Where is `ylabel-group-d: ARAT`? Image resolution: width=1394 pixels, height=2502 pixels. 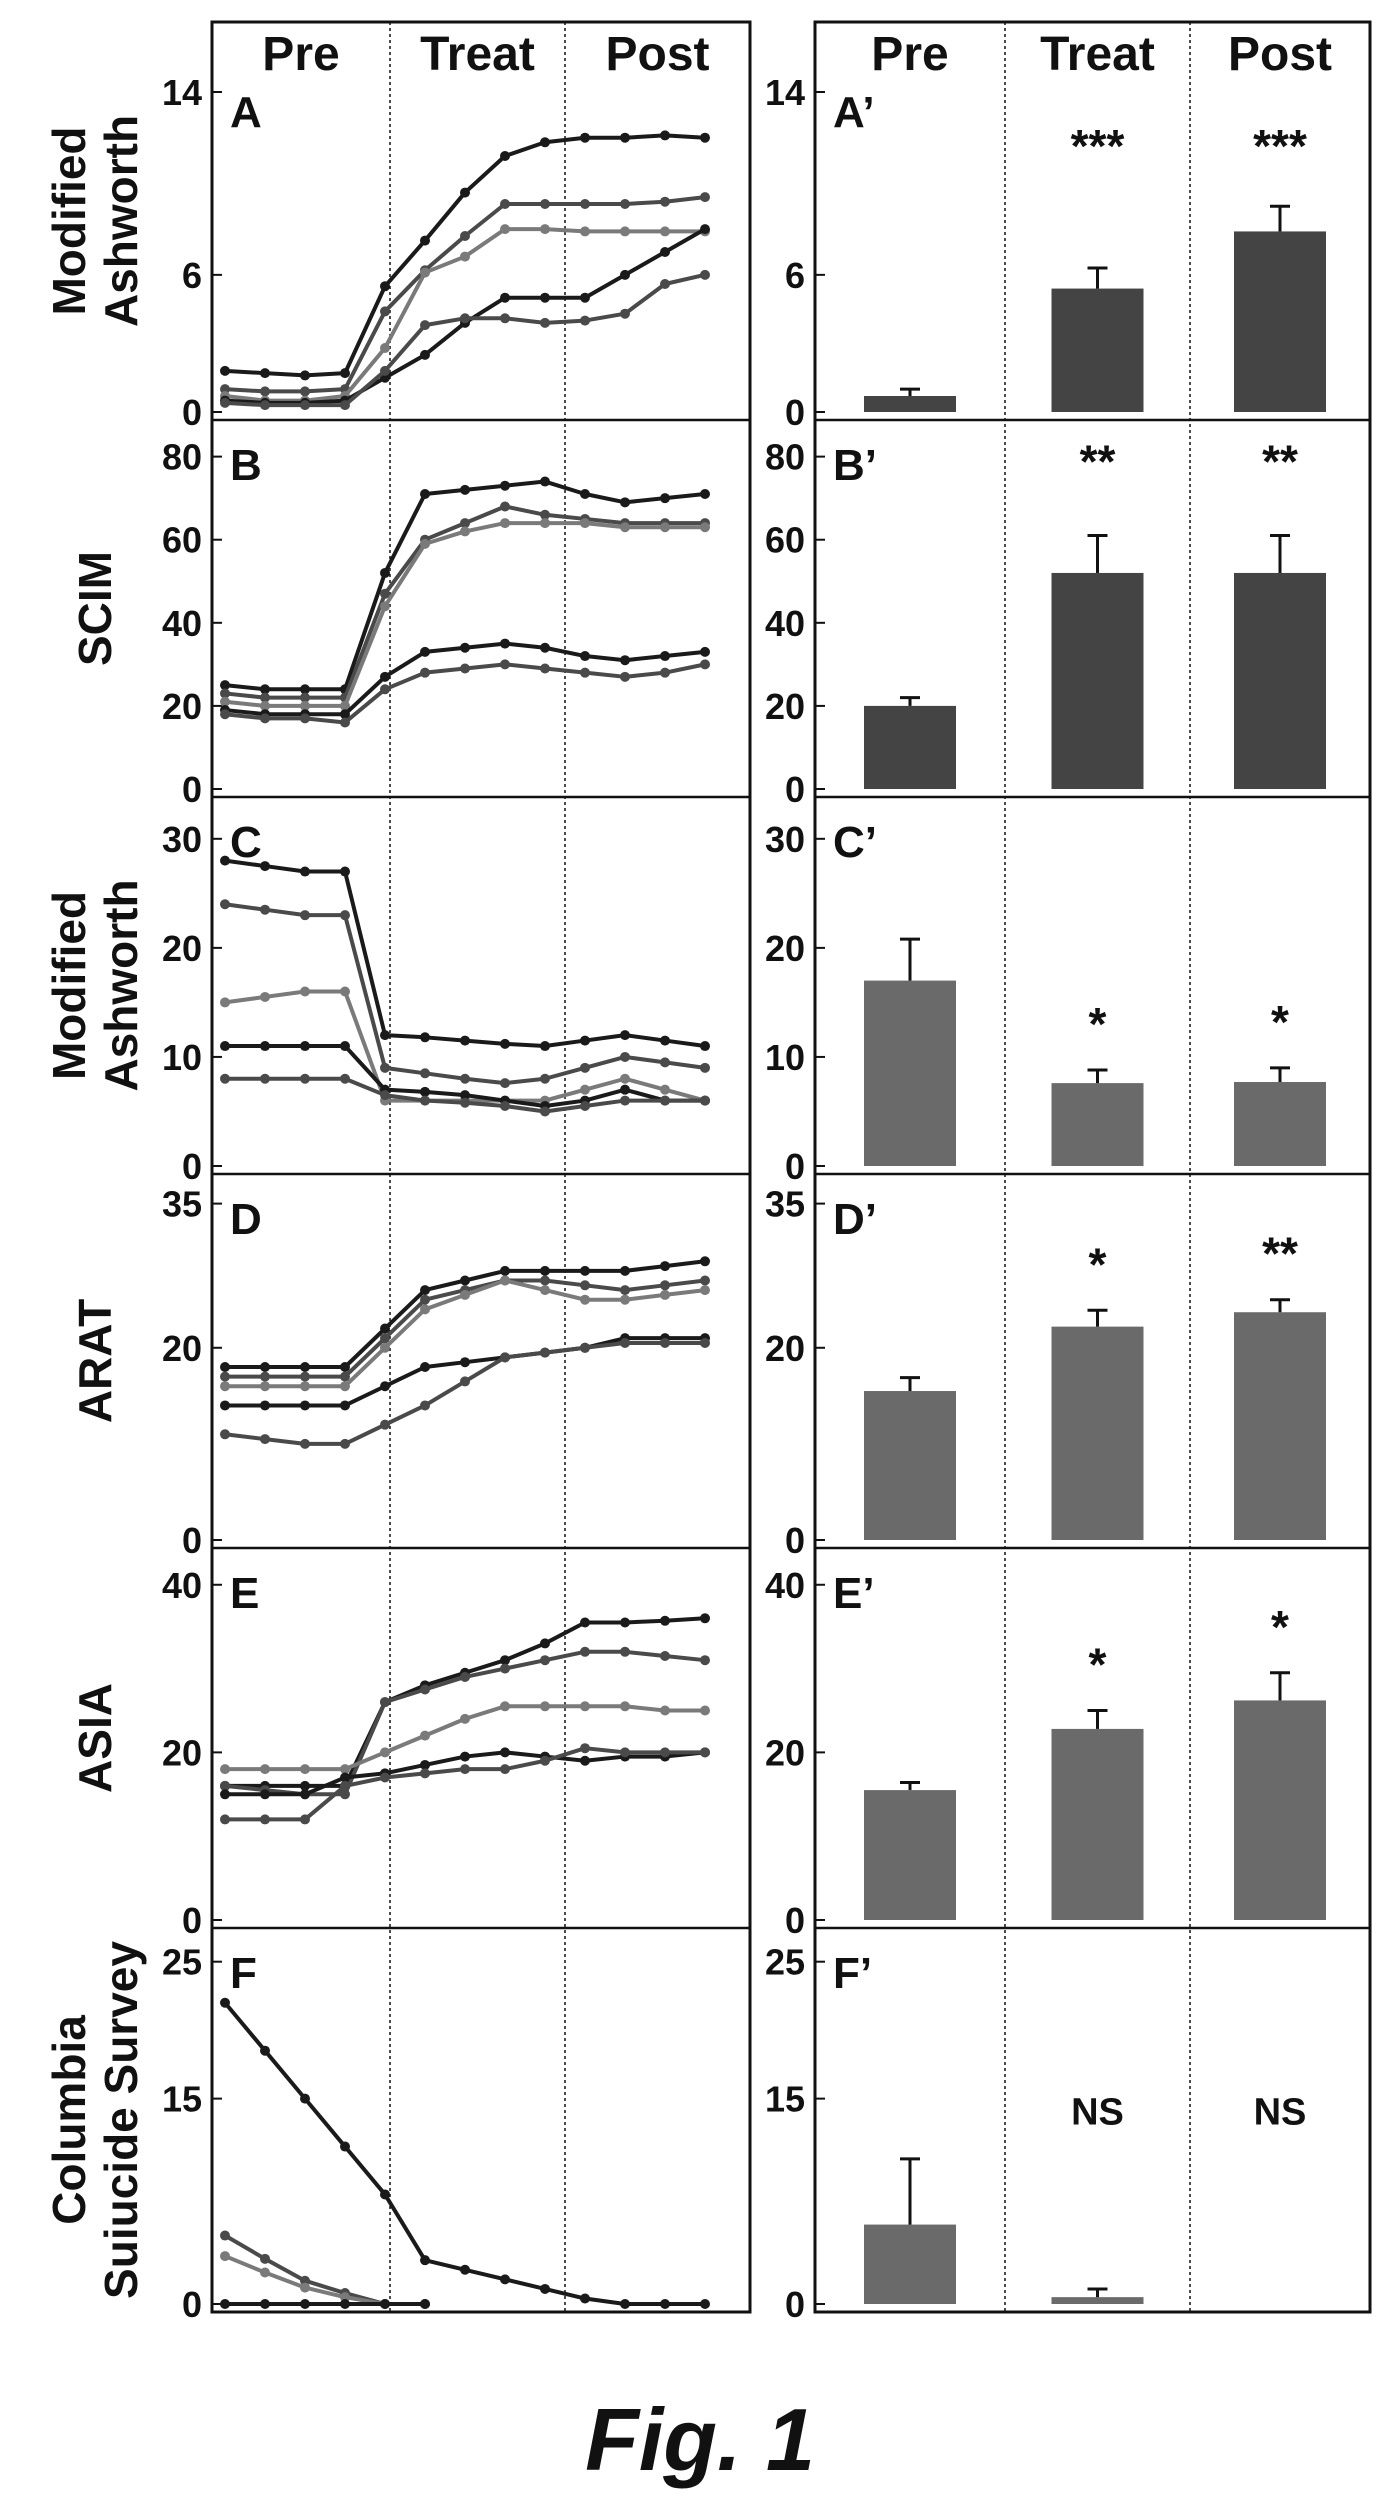
ylabel-group-d: ARAT is located at coordinates (95, 1361).